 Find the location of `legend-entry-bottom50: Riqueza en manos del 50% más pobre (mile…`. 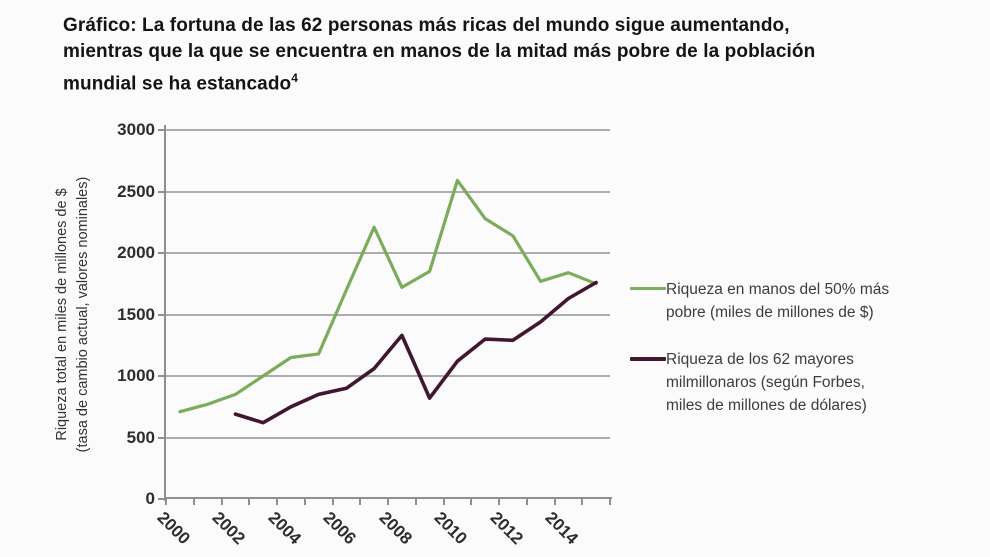

legend-entry-bottom50: Riqueza en manos del 50% más pobre (mile… is located at coordinates (795, 301).